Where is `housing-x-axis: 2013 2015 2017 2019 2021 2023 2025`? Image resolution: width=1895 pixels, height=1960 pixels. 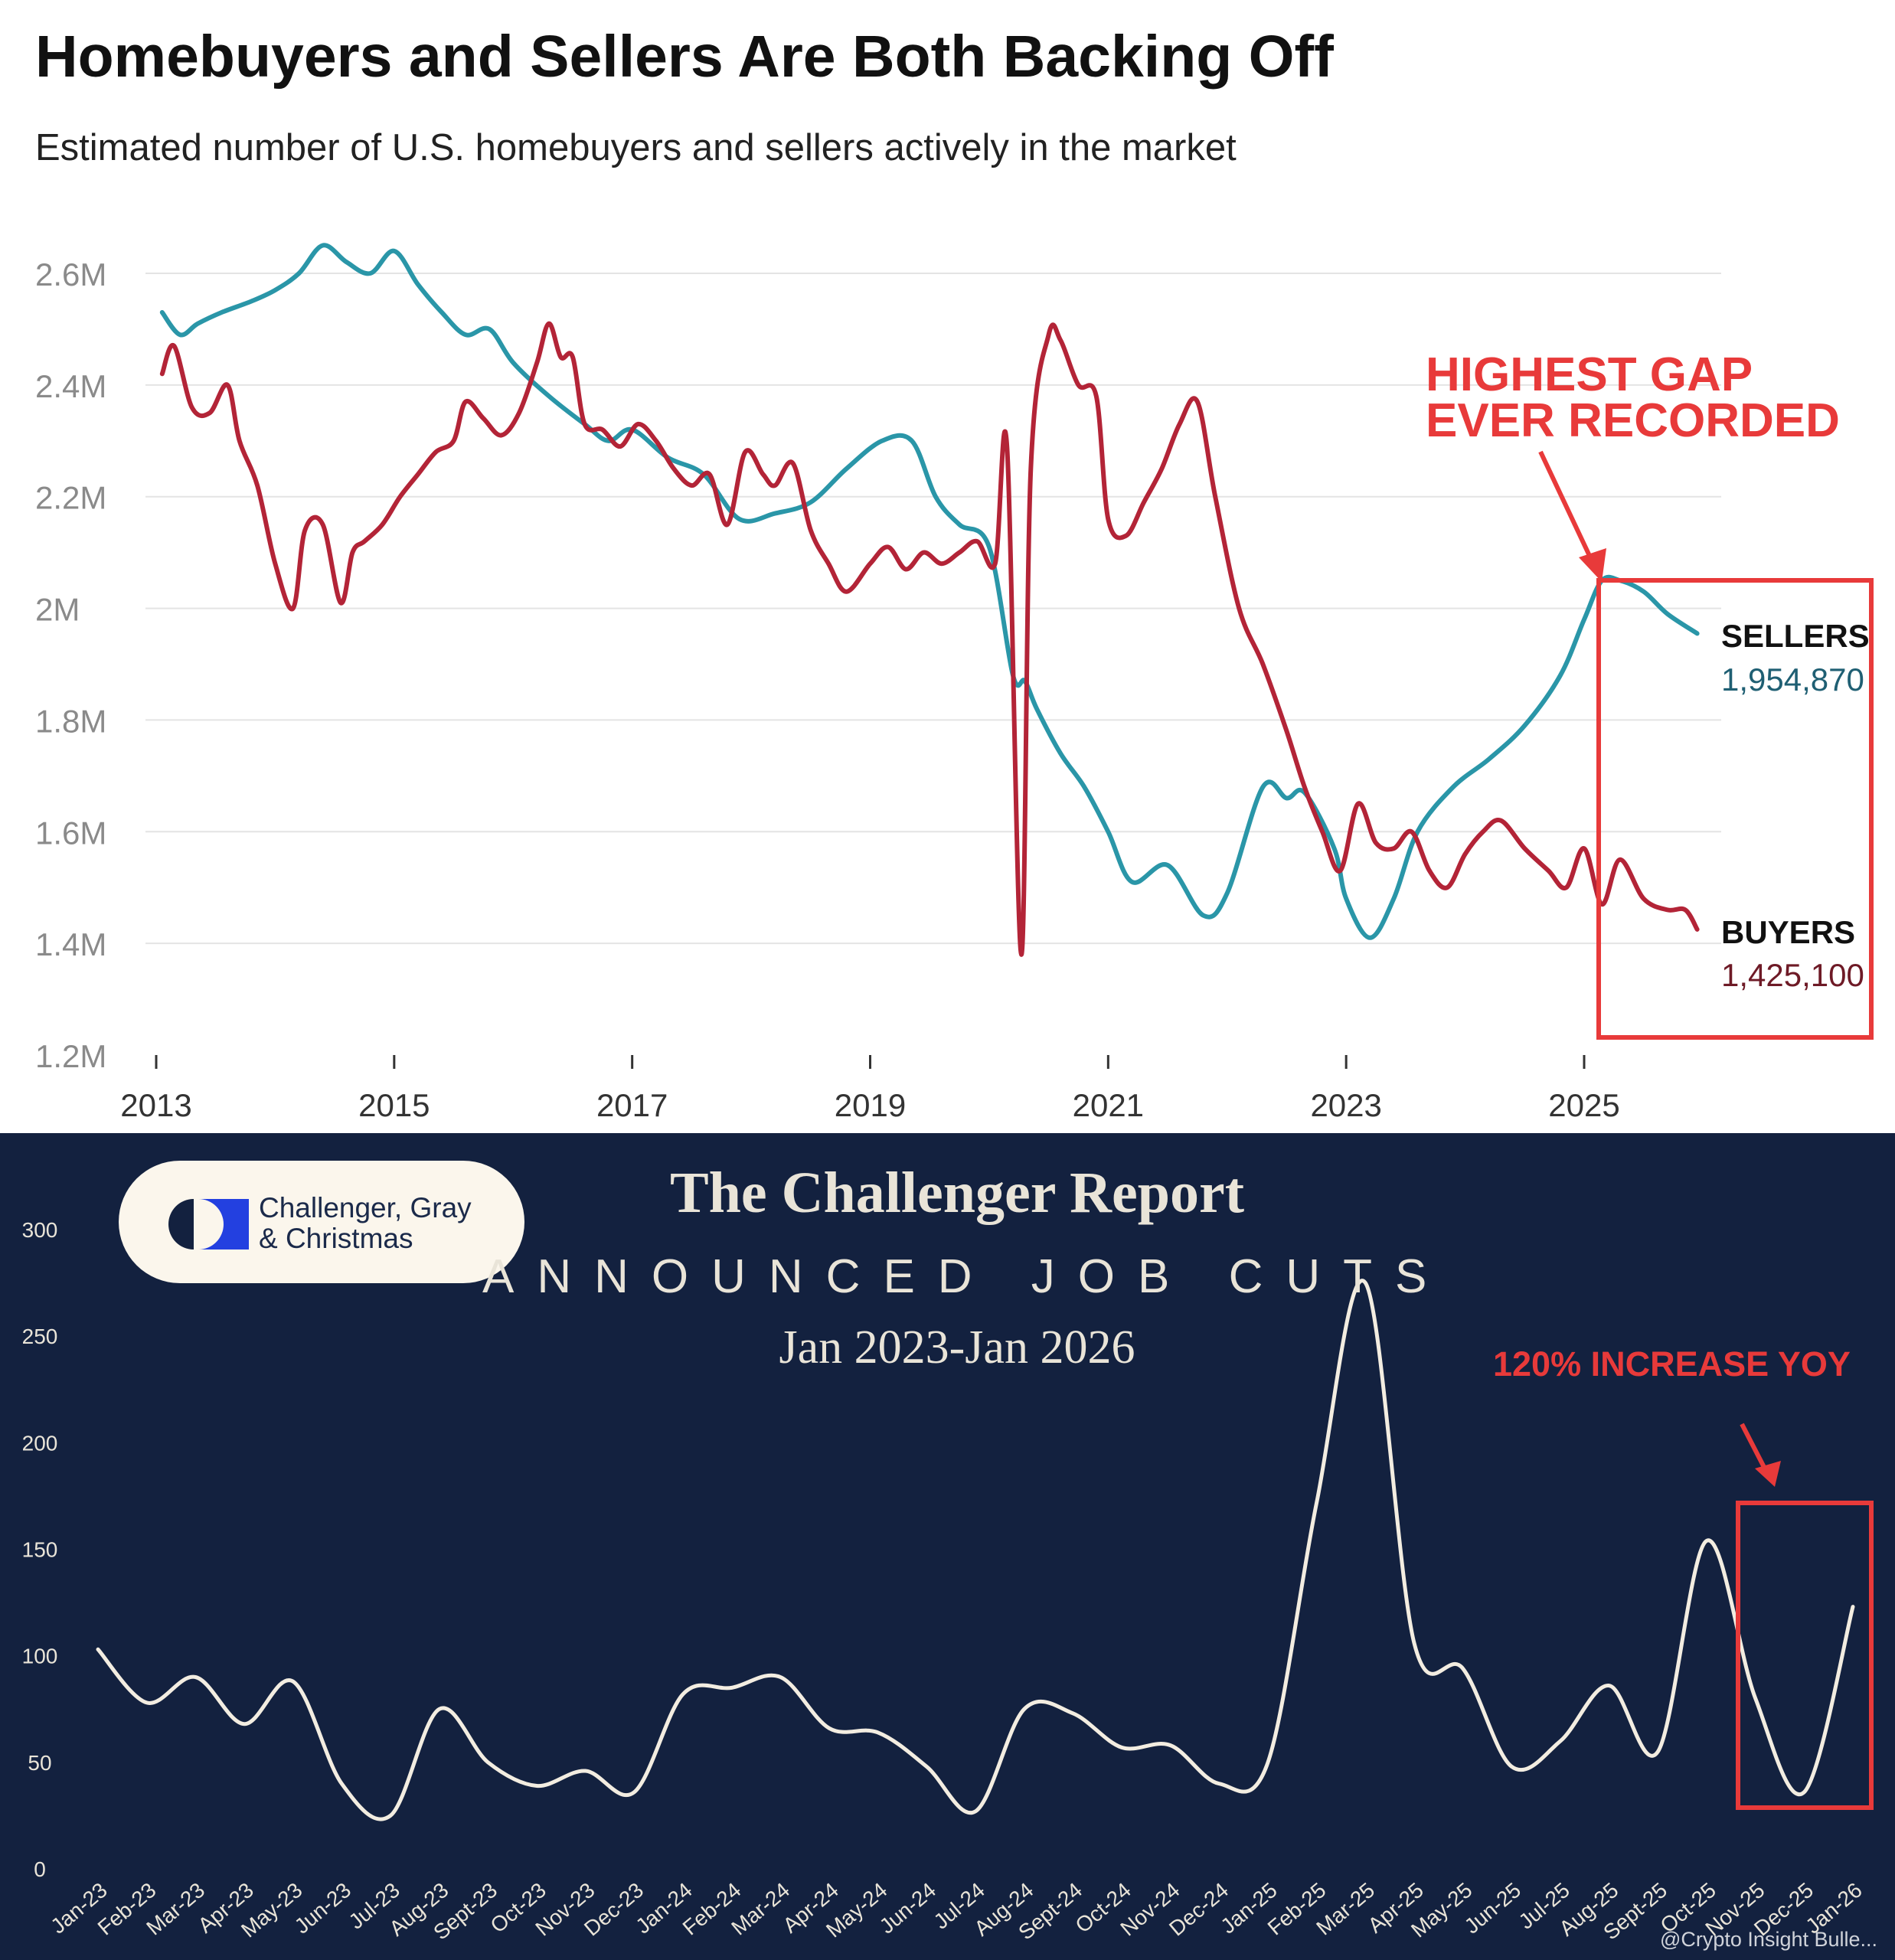 housing-x-axis: 2013 2015 2017 2019 2021 2023 2025 is located at coordinates (870, 1089).